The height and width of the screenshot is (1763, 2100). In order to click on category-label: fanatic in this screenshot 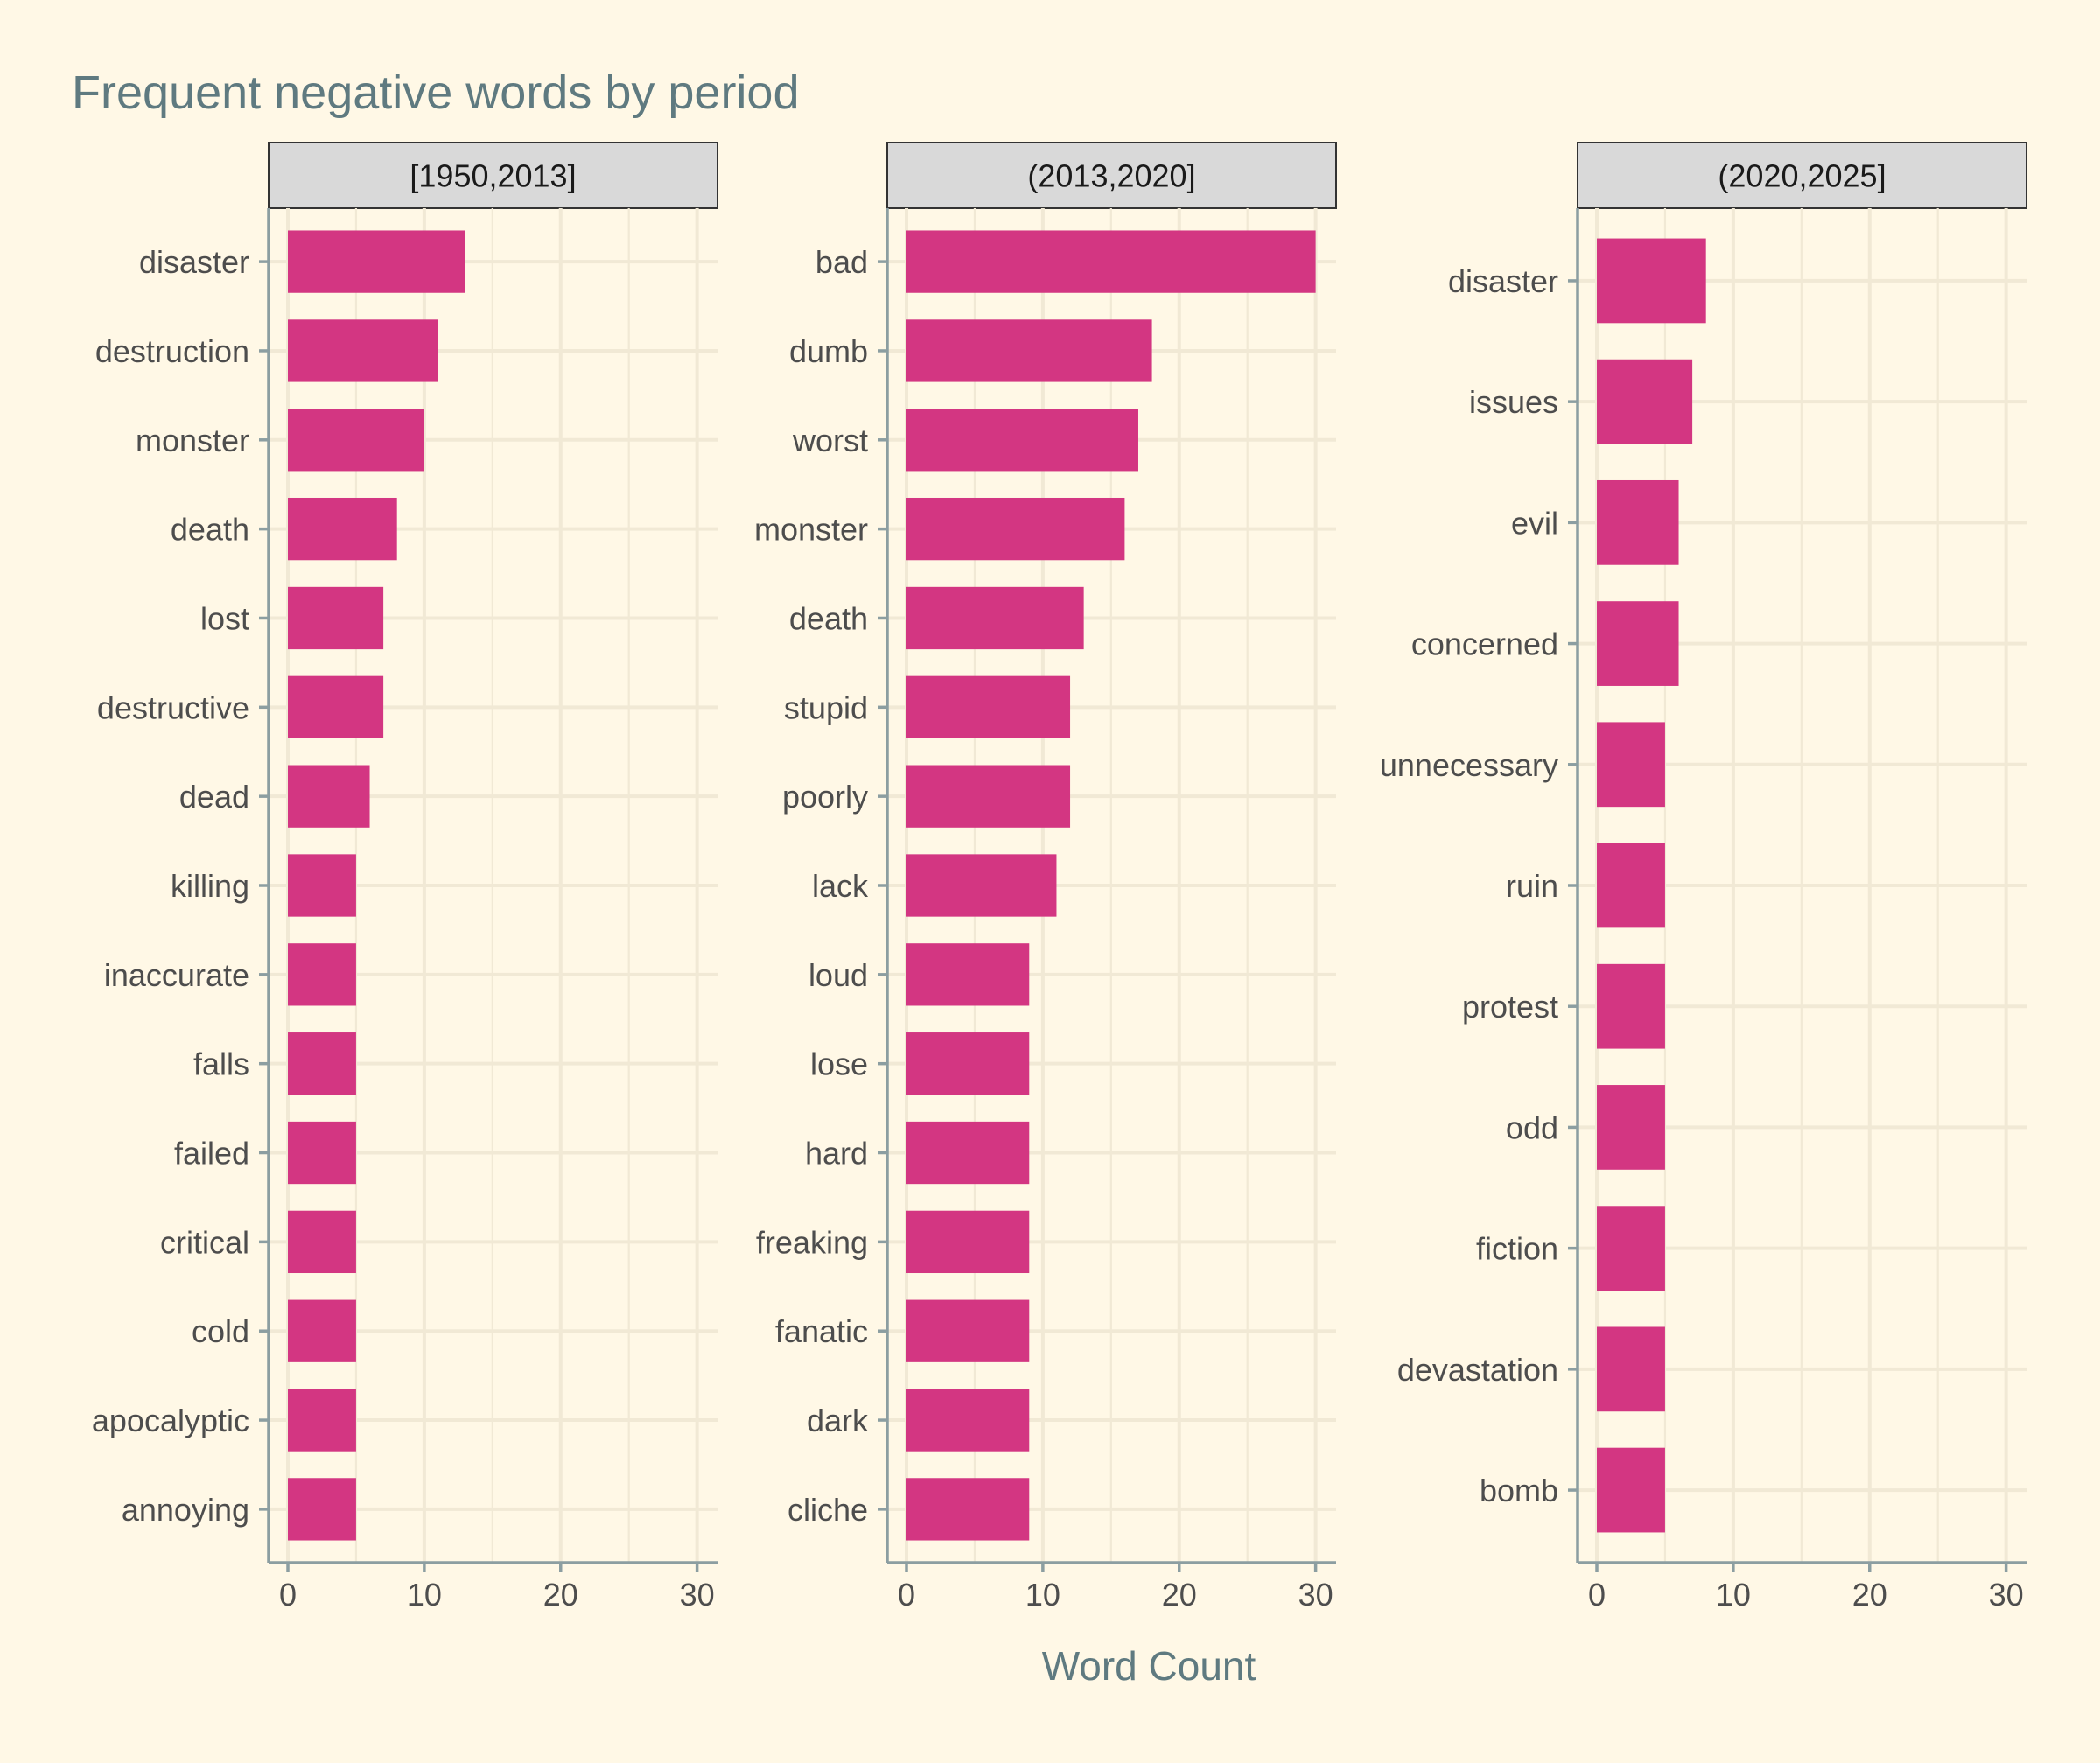, I will do `click(821, 1331)`.